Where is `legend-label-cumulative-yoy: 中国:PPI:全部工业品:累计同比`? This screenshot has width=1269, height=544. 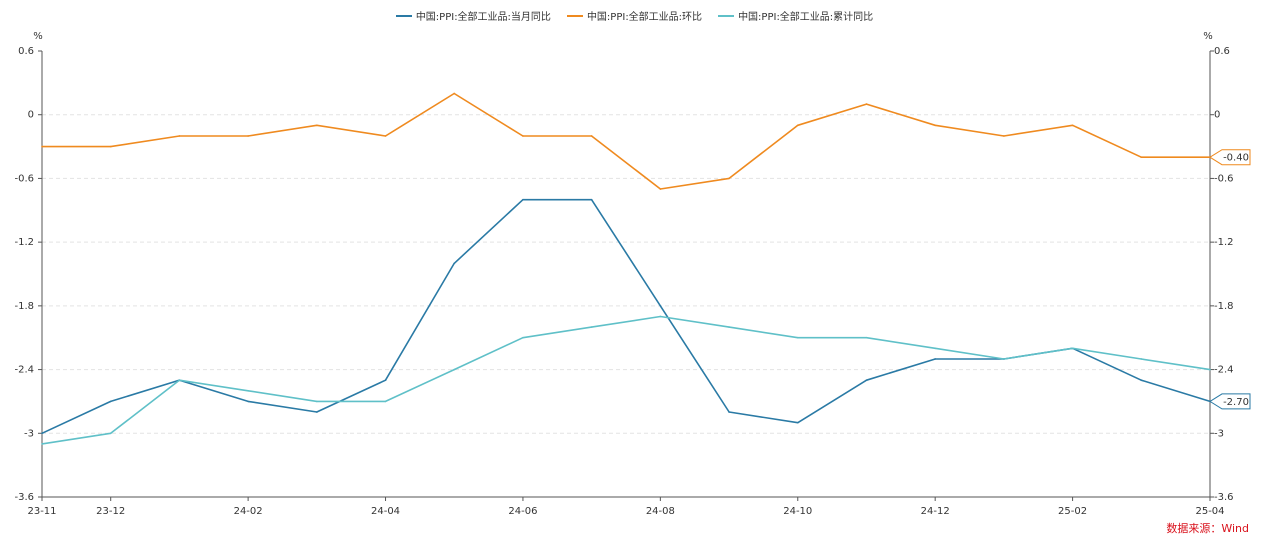
legend-label-cumulative-yoy: 中国:PPI:全部工业品:累计同比 is located at coordinates (806, 17).